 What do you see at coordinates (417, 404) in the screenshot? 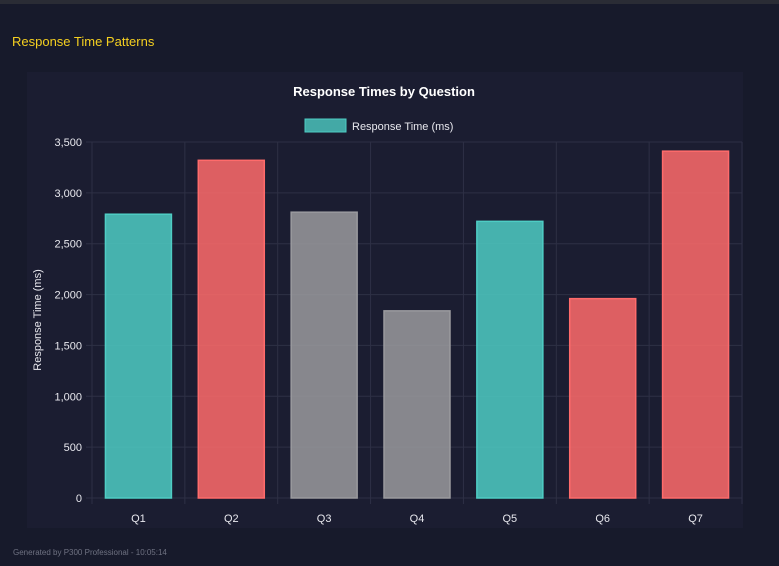
I see `bar-q4` at bounding box center [417, 404].